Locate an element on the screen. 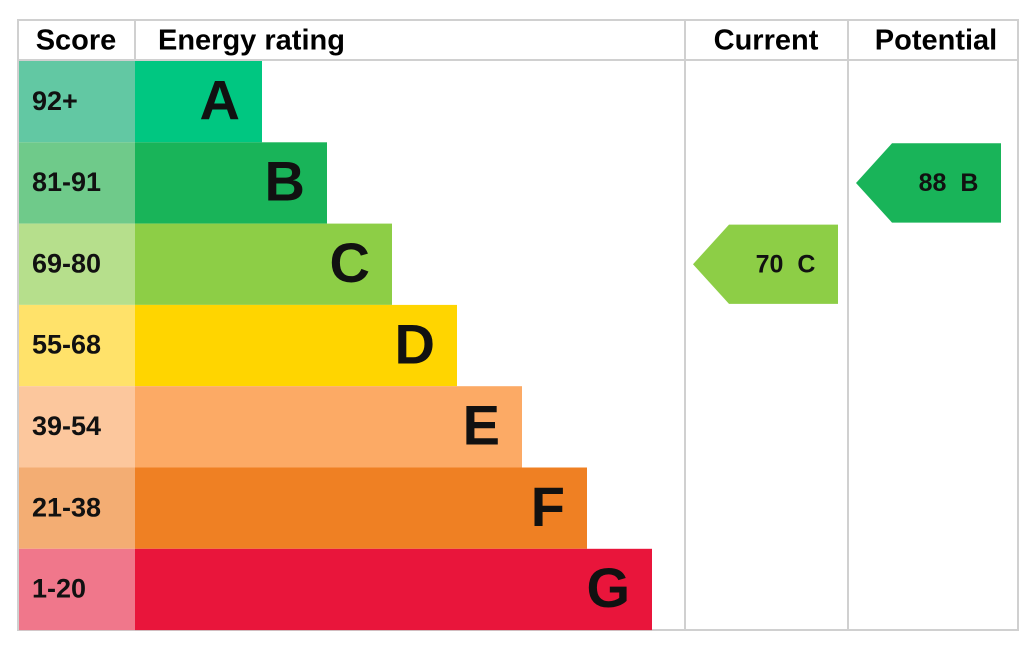 The width and height of the screenshot is (1024, 653). current-rating: C is located at coordinates (806, 264).